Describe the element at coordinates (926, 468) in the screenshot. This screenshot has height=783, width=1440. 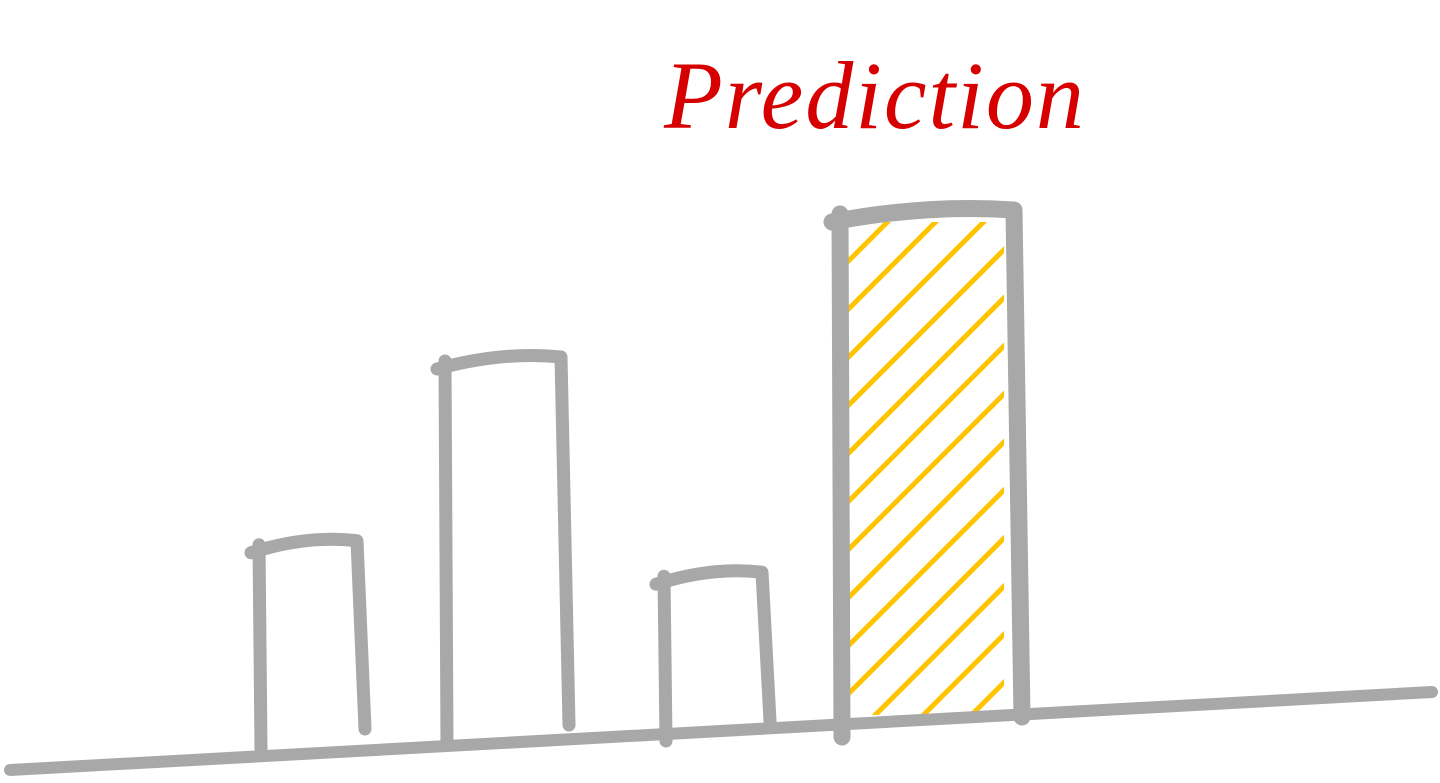
I see `bar-hatch-fill` at that location.